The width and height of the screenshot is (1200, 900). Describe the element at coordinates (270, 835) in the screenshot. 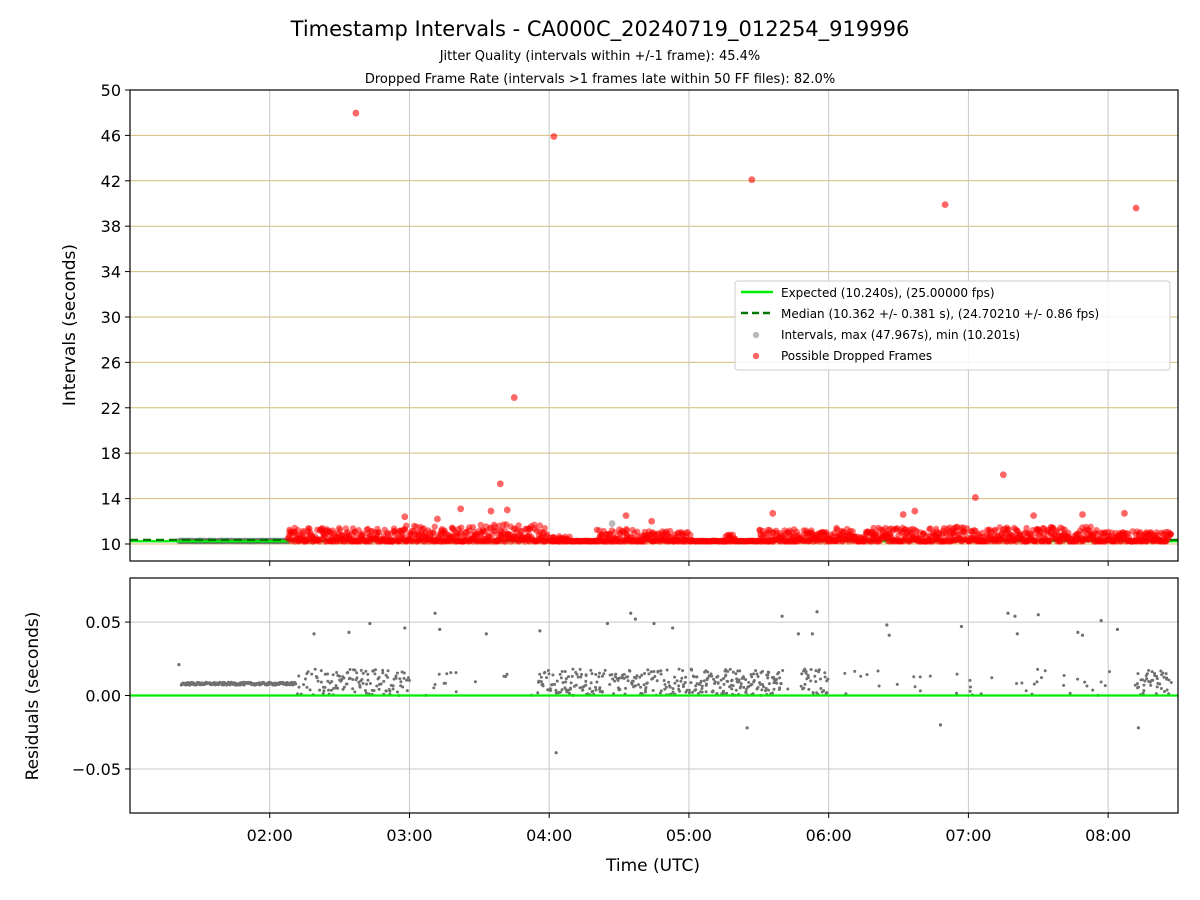

I see `x-tick-label: 02:00` at that location.